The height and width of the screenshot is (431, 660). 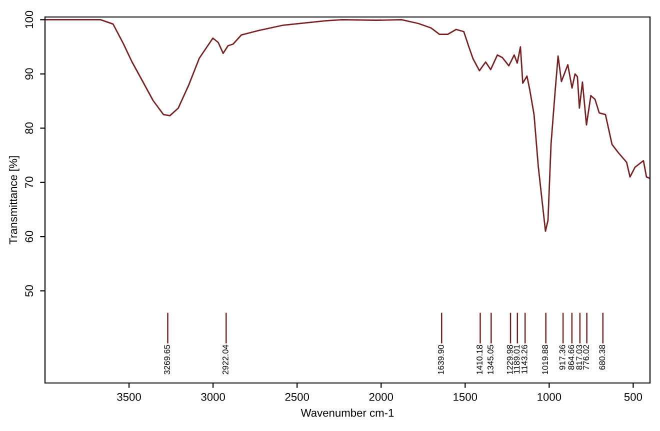 What do you see at coordinates (297, 397) in the screenshot?
I see `x-tick-label: 2500` at bounding box center [297, 397].